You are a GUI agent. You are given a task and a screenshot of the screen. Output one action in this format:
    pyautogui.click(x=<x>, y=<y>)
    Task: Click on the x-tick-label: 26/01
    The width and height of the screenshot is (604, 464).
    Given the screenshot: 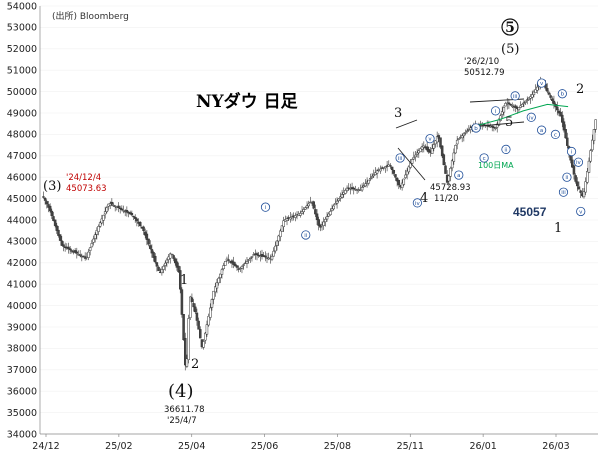 What is the action you would take?
    pyautogui.click(x=482, y=446)
    